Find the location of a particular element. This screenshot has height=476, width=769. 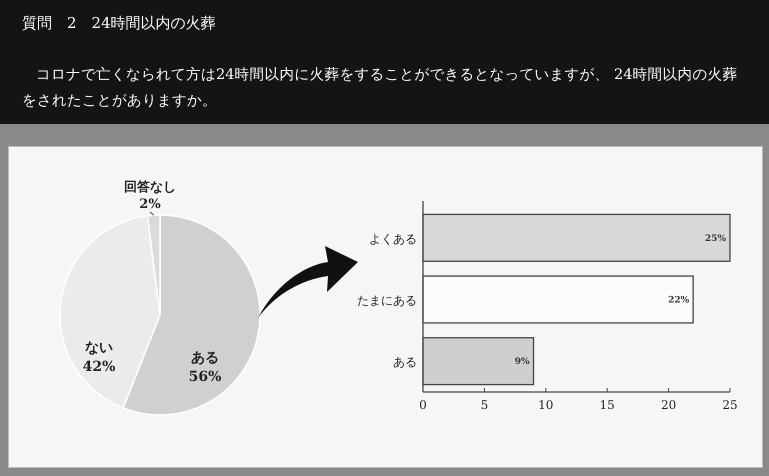

data-label: 56% is located at coordinates (205, 377).